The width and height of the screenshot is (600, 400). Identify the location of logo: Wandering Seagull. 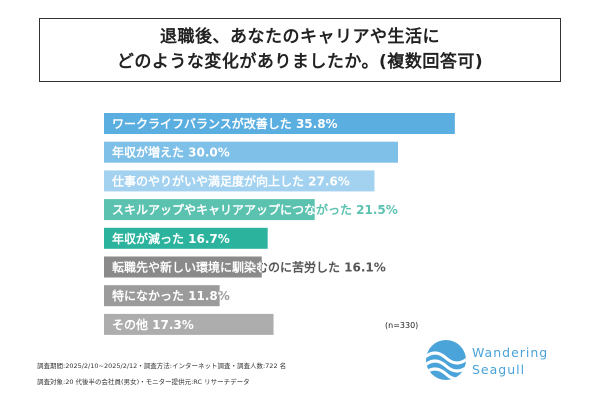
(504, 363).